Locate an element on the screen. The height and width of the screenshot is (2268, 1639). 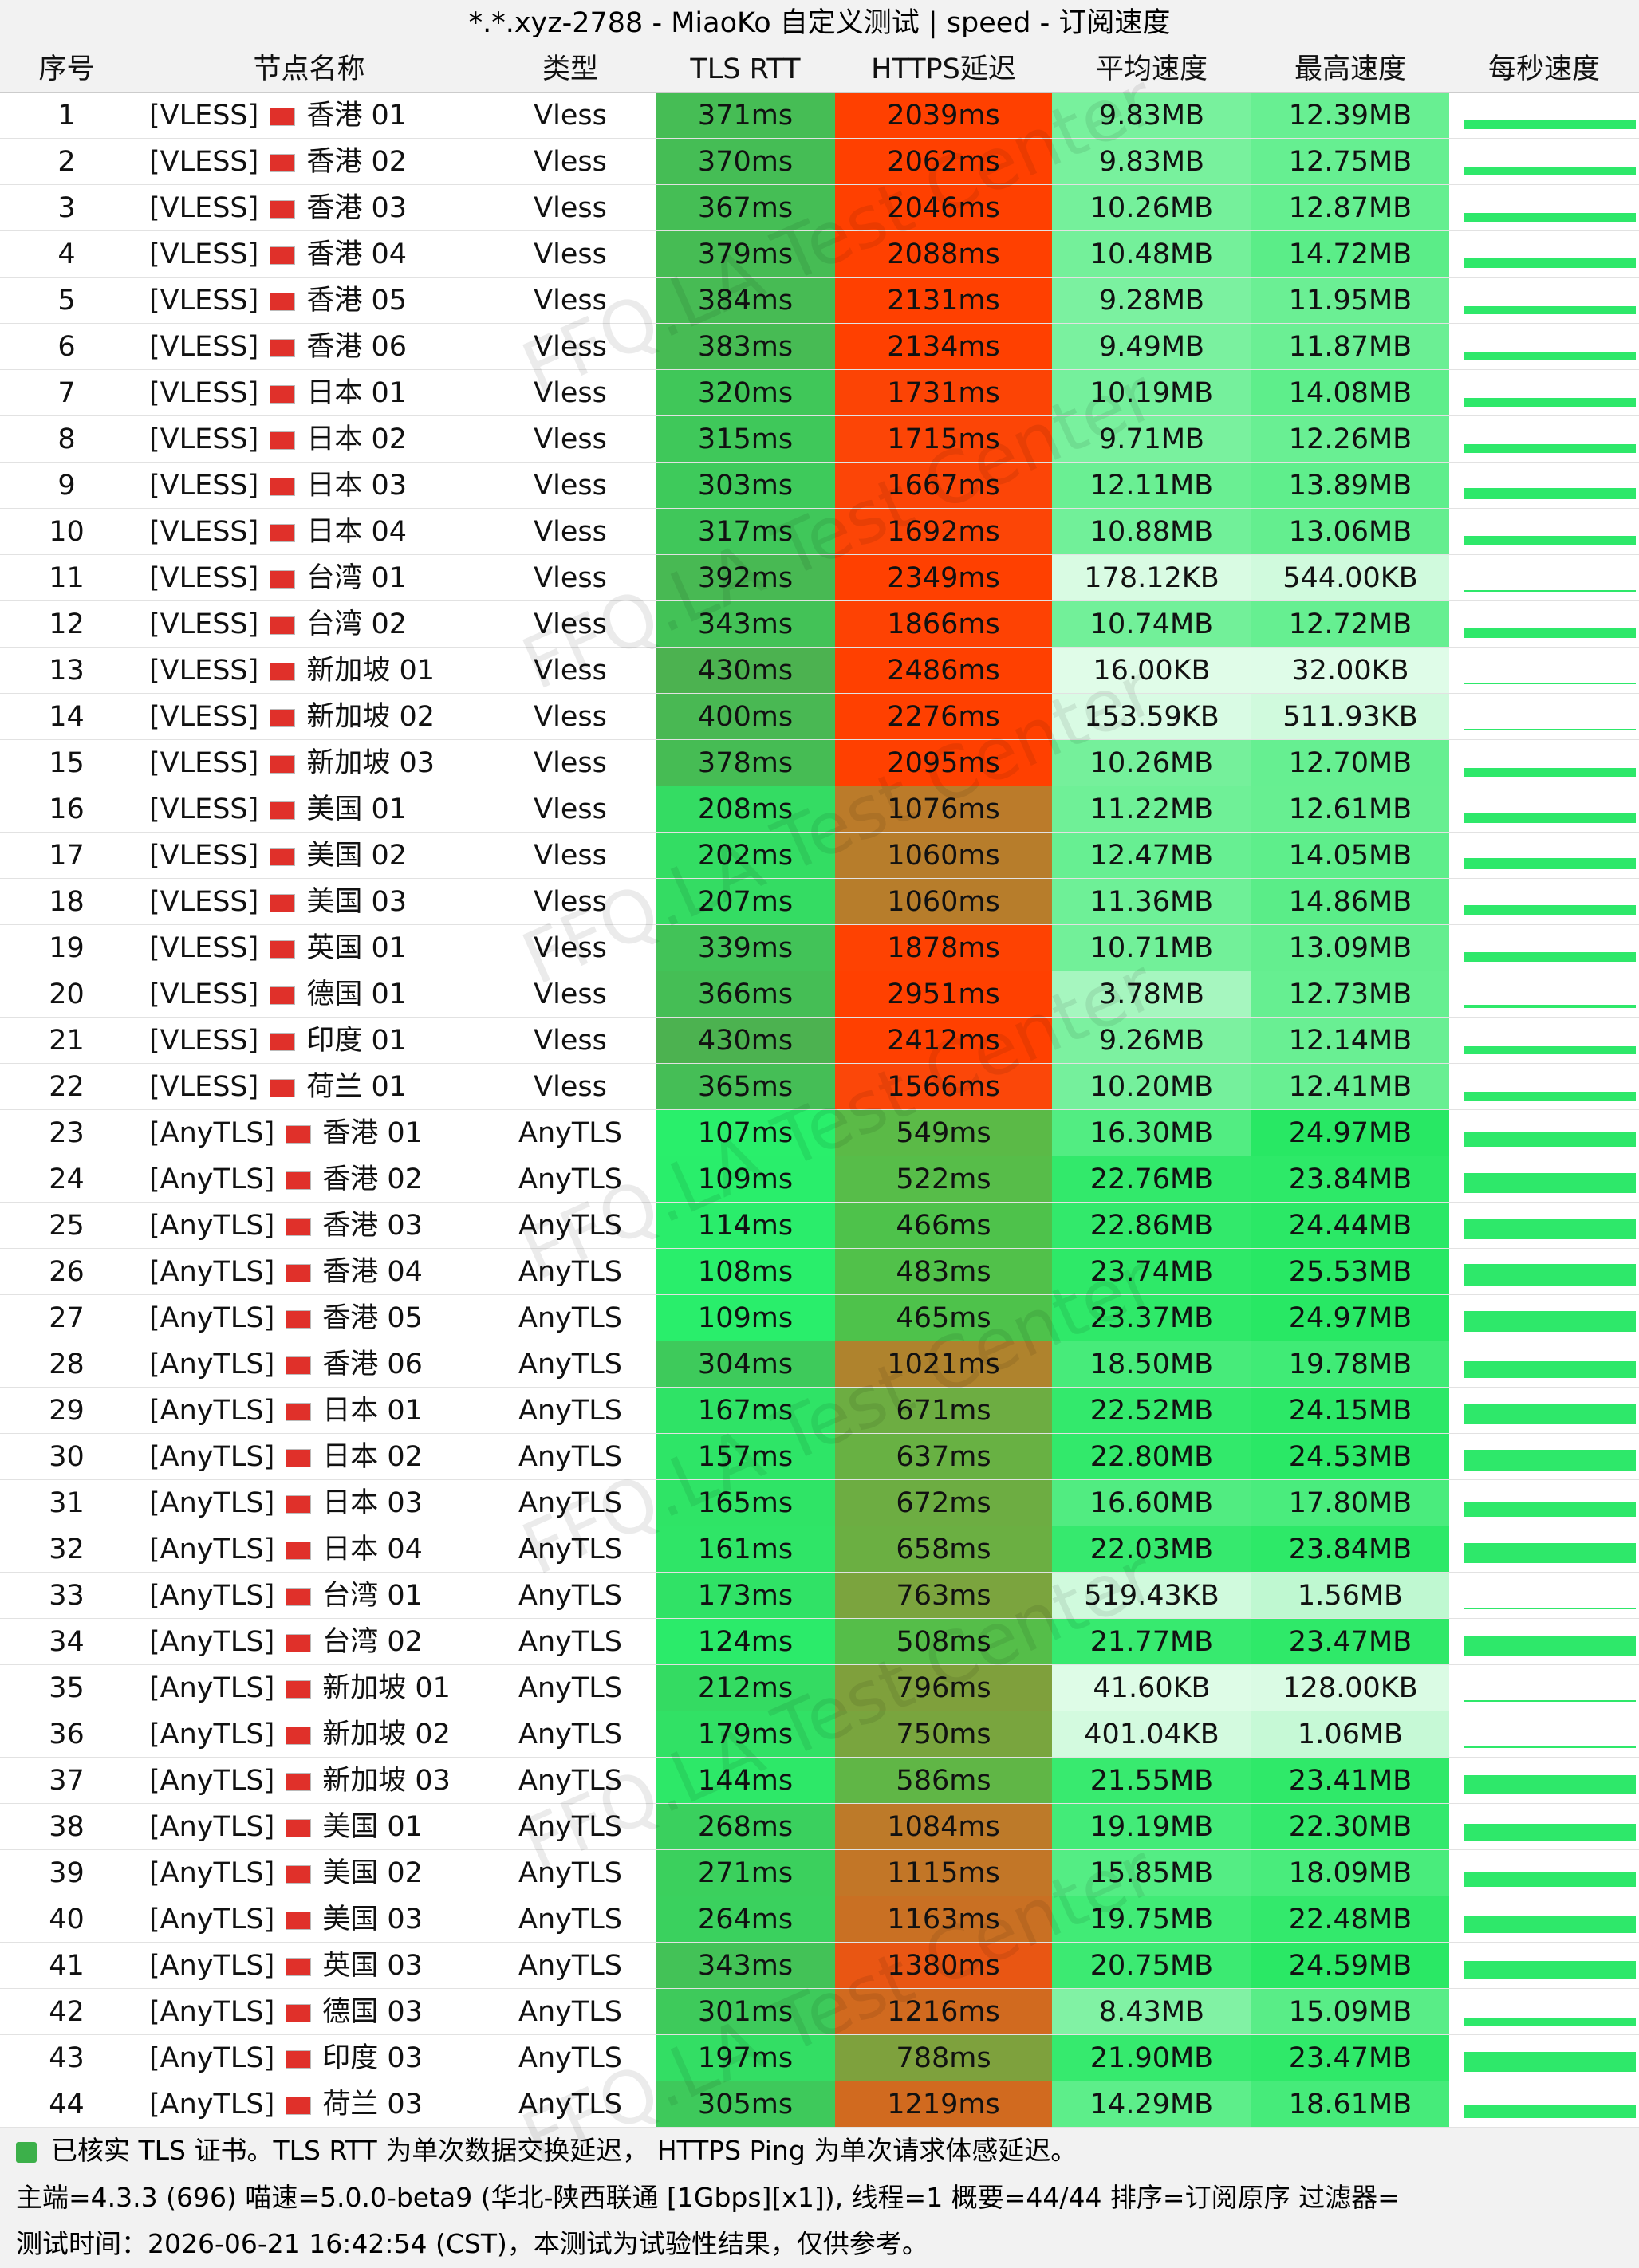
avg-speed: 18.50MB is located at coordinates (1152, 1364).